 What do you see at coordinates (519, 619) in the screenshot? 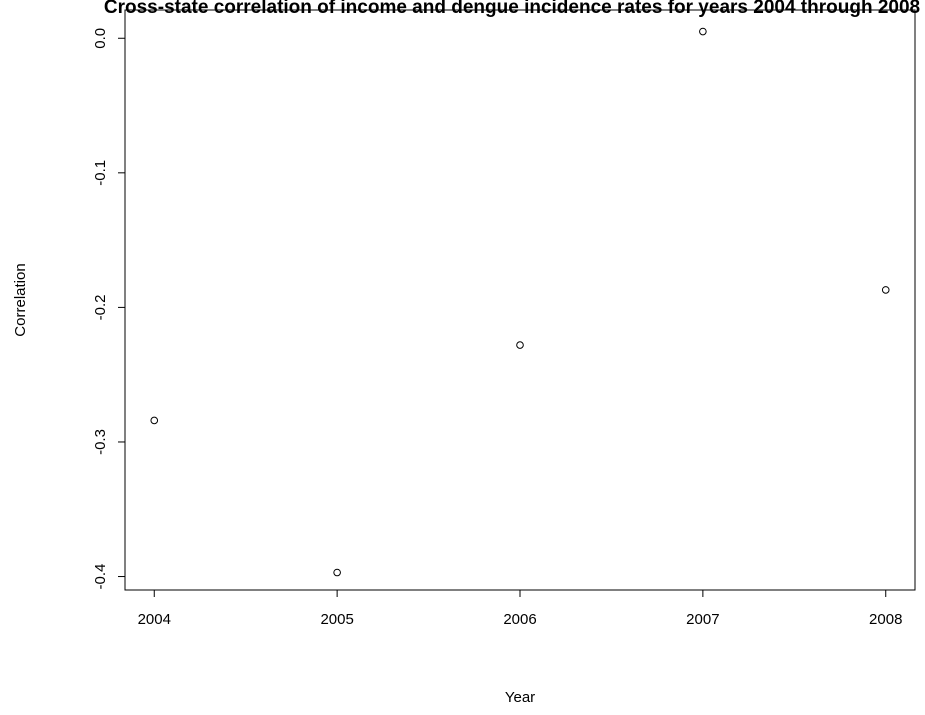
I see `x-tick-label: 2006` at bounding box center [519, 619].